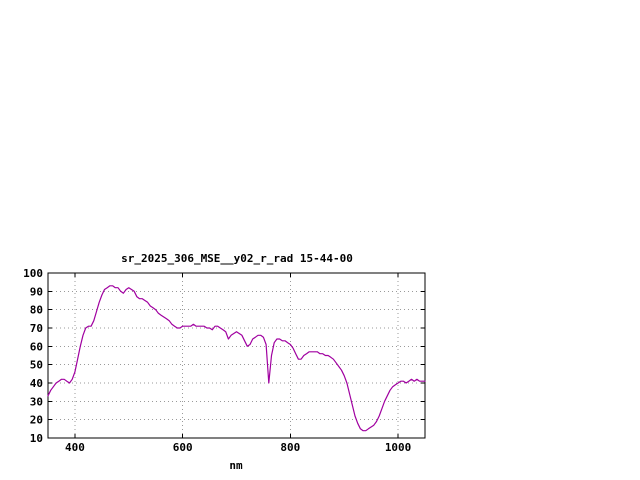  Describe the element at coordinates (36, 420) in the screenshot. I see `y-tick-label: 20` at that location.